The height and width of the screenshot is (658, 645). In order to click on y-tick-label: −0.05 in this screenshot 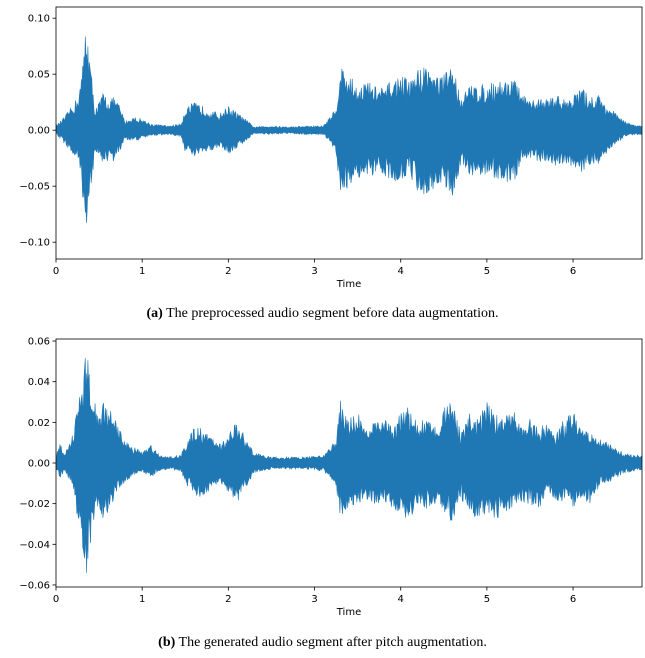, I will do `click(34, 187)`.